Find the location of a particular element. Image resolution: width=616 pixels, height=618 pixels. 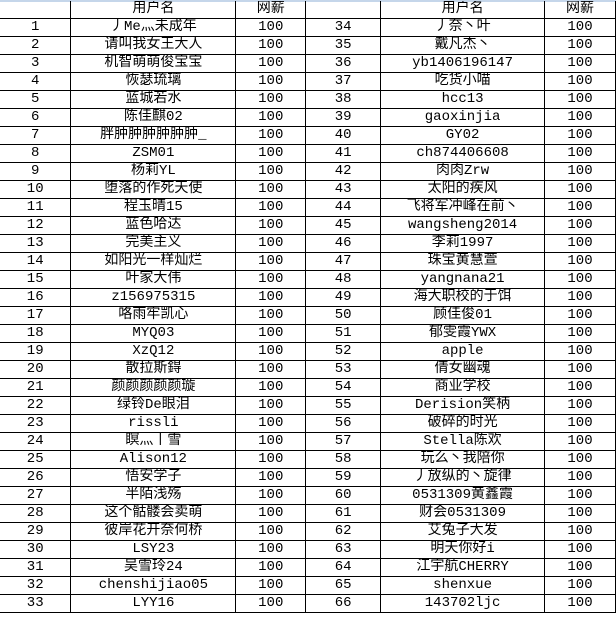

cell-username: 蓝城若水 is located at coordinates (153, 99).